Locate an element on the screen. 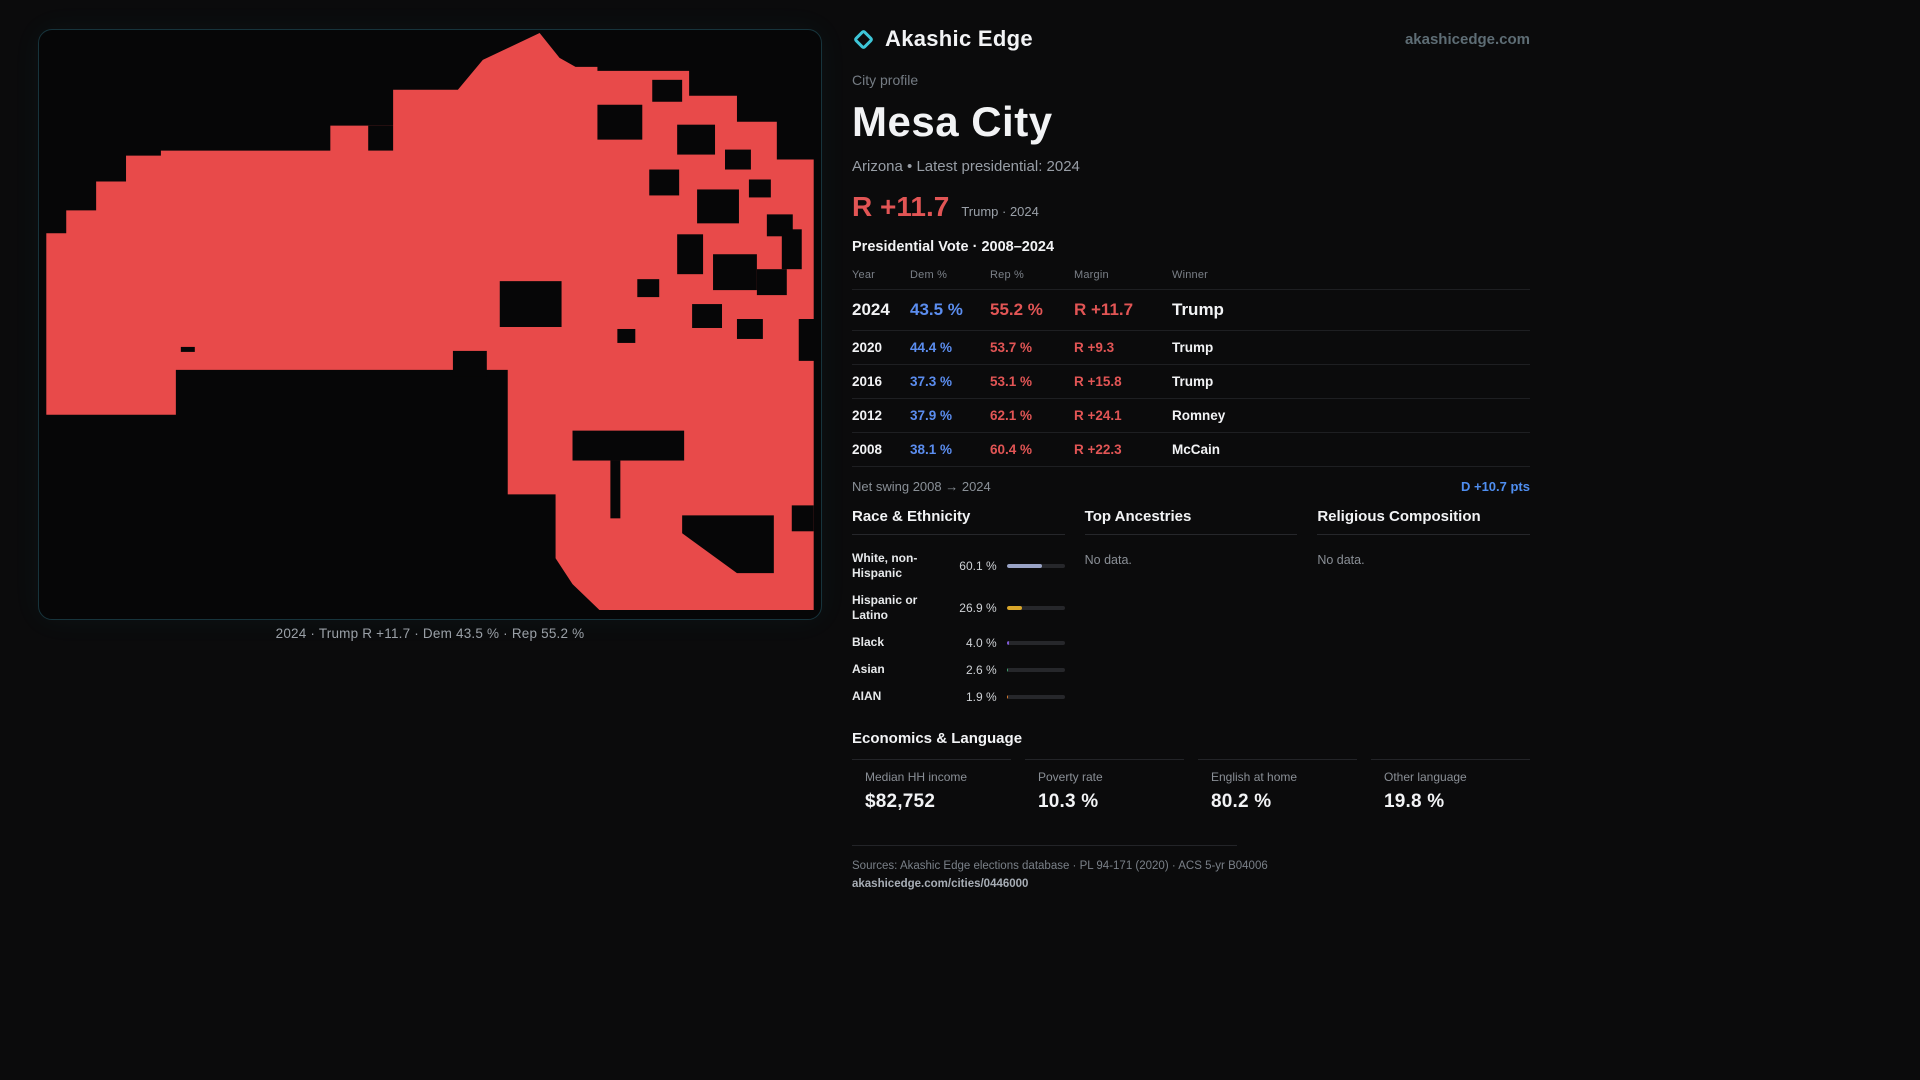  stat-english-at-home: English at home 80.2 % is located at coordinates (1277, 786).